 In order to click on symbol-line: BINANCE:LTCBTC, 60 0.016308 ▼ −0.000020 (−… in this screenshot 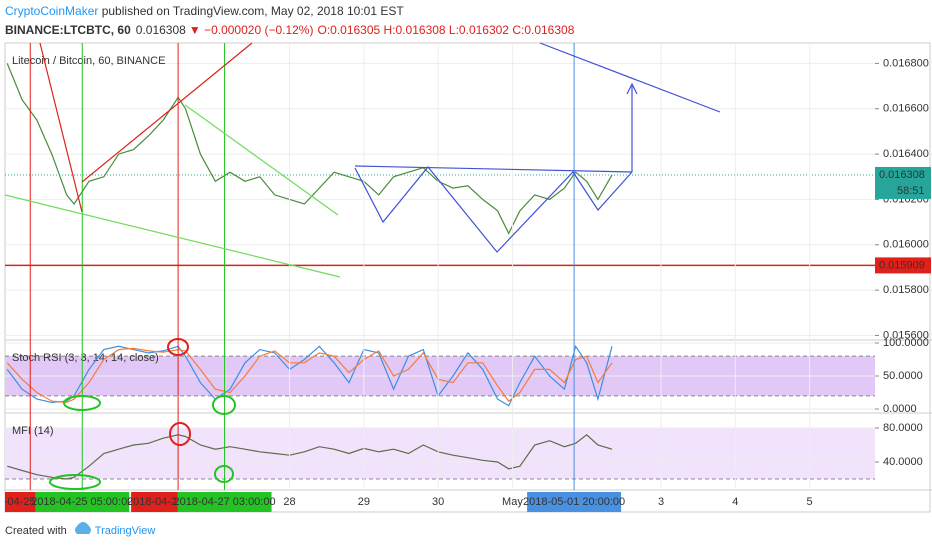, I will do `click(290, 30)`.